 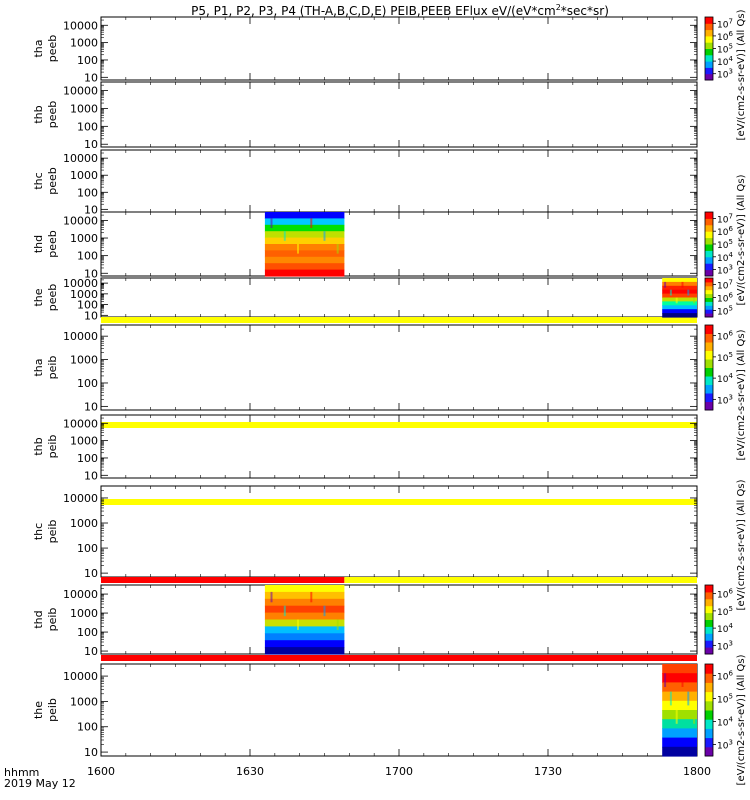 I want to click on x-tick-label: 1730, so click(x=548, y=771).